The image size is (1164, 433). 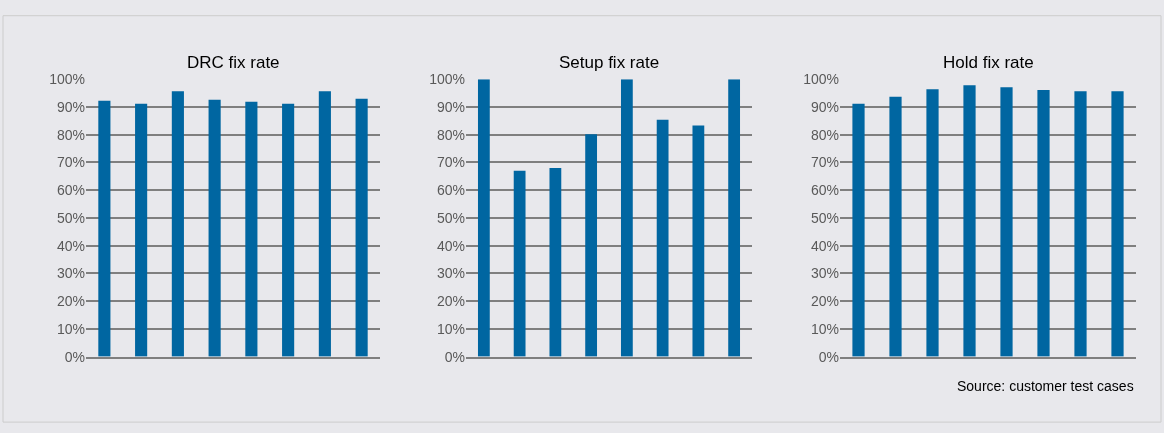 I want to click on chart-title: Setup fix rate, so click(x=609, y=62).